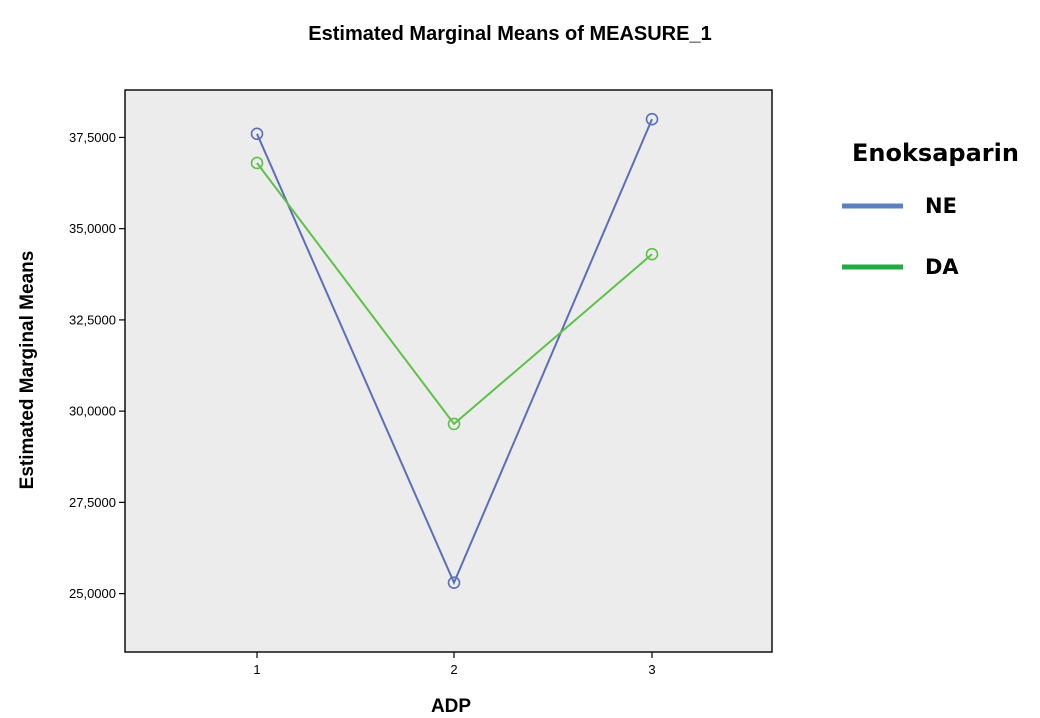 Image resolution: width=1040 pixels, height=718 pixels. What do you see at coordinates (256, 669) in the screenshot?
I see `x-tick-label: 1` at bounding box center [256, 669].